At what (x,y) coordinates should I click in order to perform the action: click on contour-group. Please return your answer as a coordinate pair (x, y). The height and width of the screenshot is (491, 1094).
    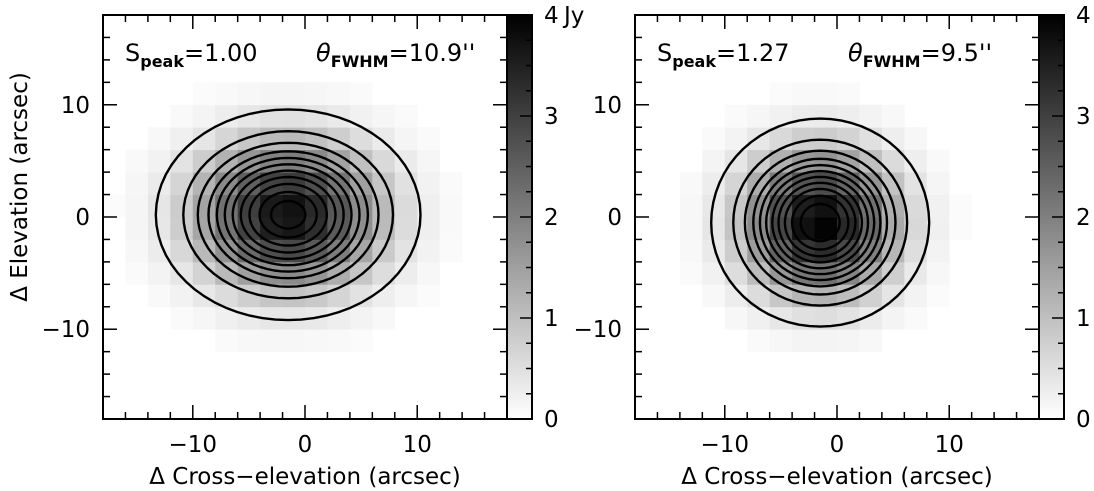
    Looking at the image, I should click on (288, 215).